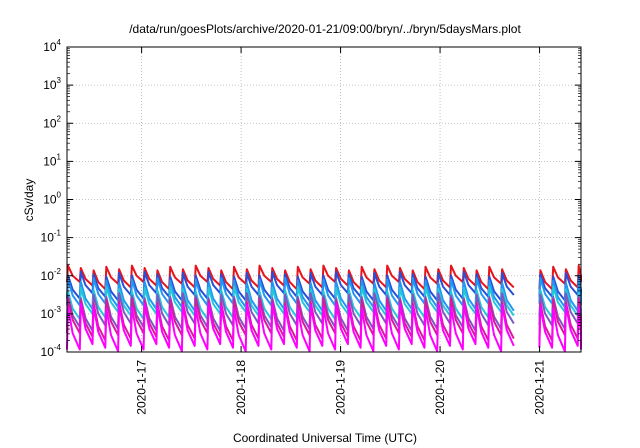  I want to click on y-tick-exponent: 1, so click(59, 156).